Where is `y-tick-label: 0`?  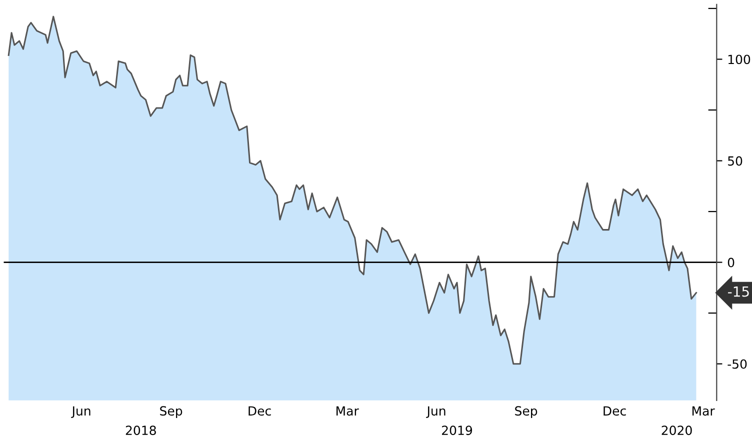 y-tick-label: 0 is located at coordinates (731, 263).